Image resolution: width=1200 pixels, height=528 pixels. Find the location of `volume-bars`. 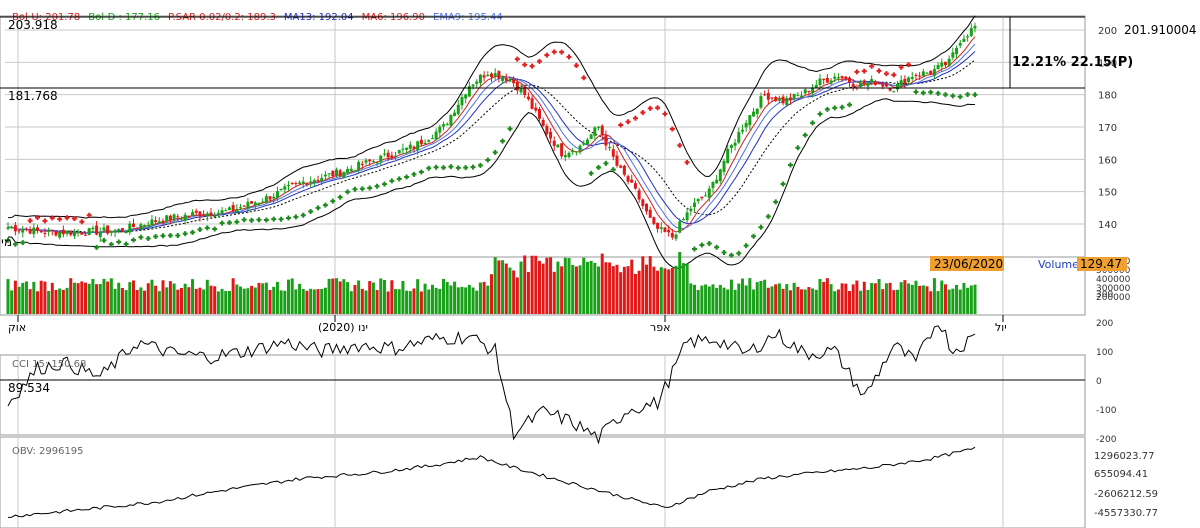

volume-bars is located at coordinates (491, 282).